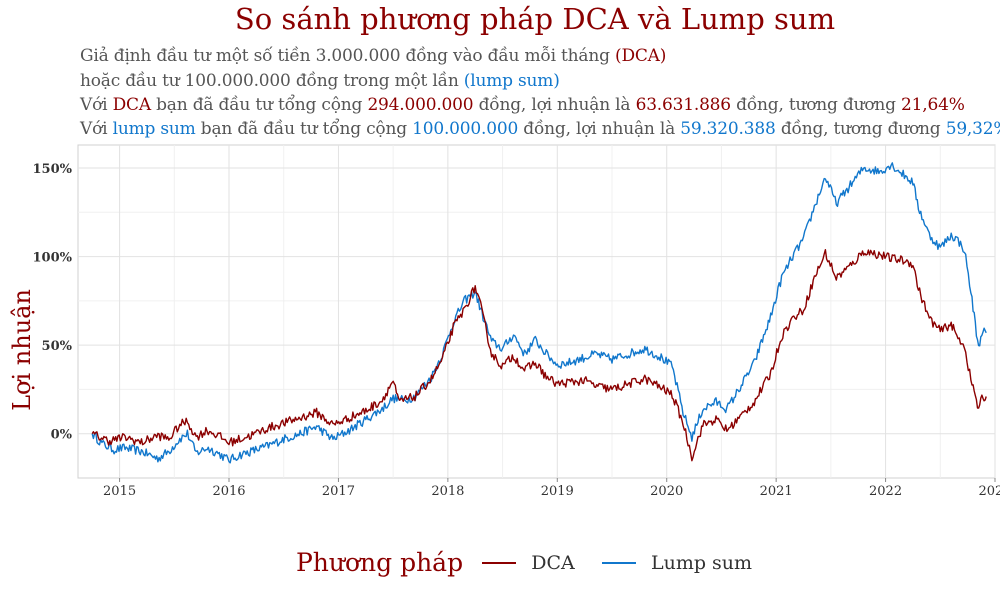 The width and height of the screenshot is (1000, 600). I want to click on subtitle-3-p3: đồng, lợi nhuận là, so click(554, 105).